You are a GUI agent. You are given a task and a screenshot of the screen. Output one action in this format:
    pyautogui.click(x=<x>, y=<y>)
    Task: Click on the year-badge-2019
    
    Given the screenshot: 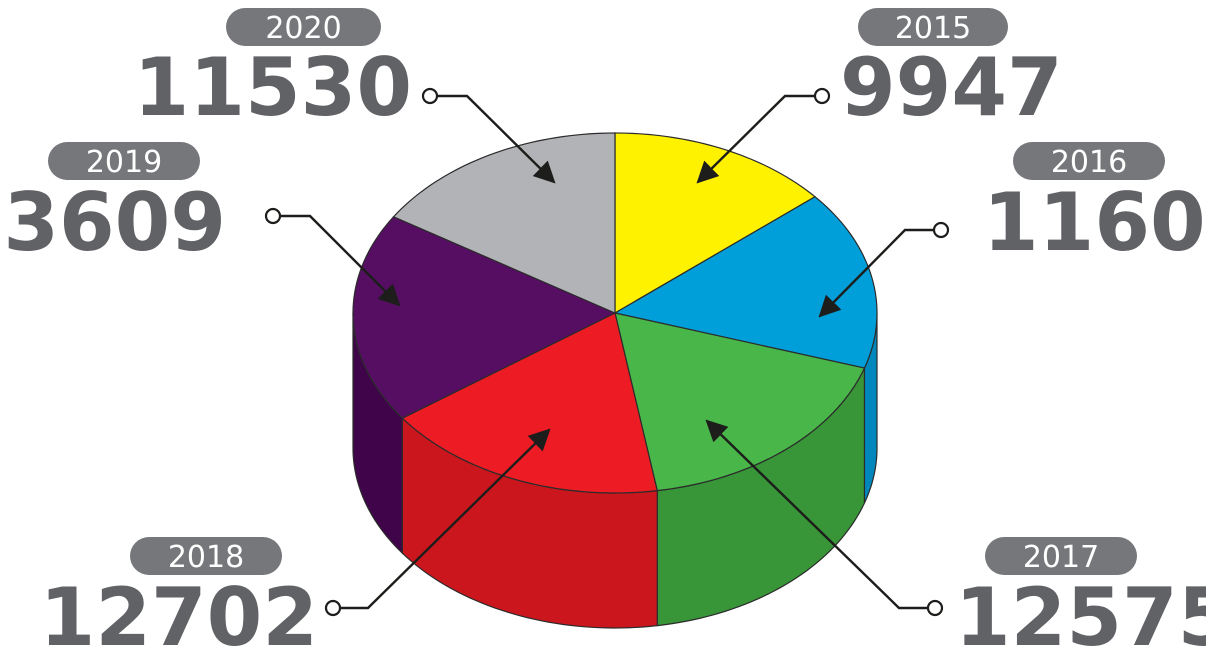 What is the action you would take?
    pyautogui.click(x=124, y=161)
    